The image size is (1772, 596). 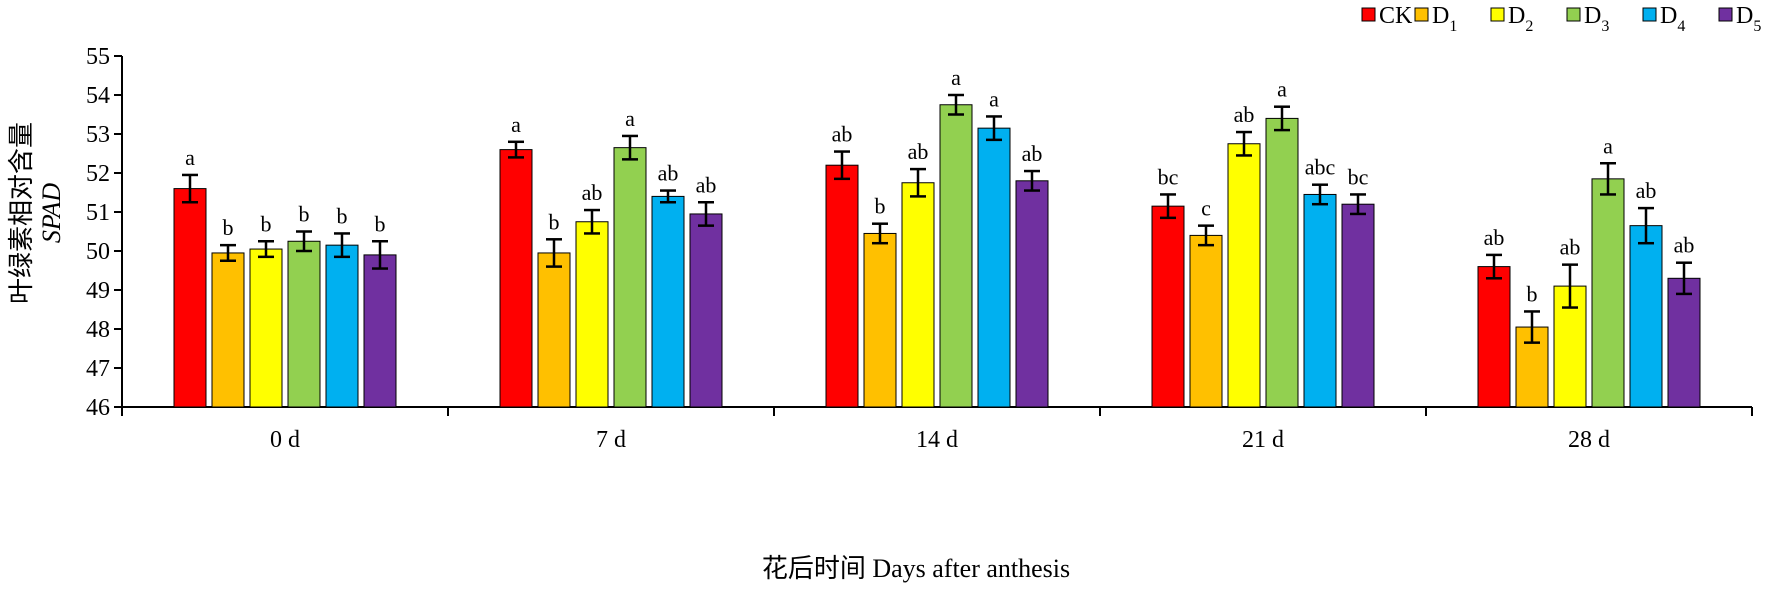 I want to click on legend-label-subscript: 2, so click(x=1529, y=26).